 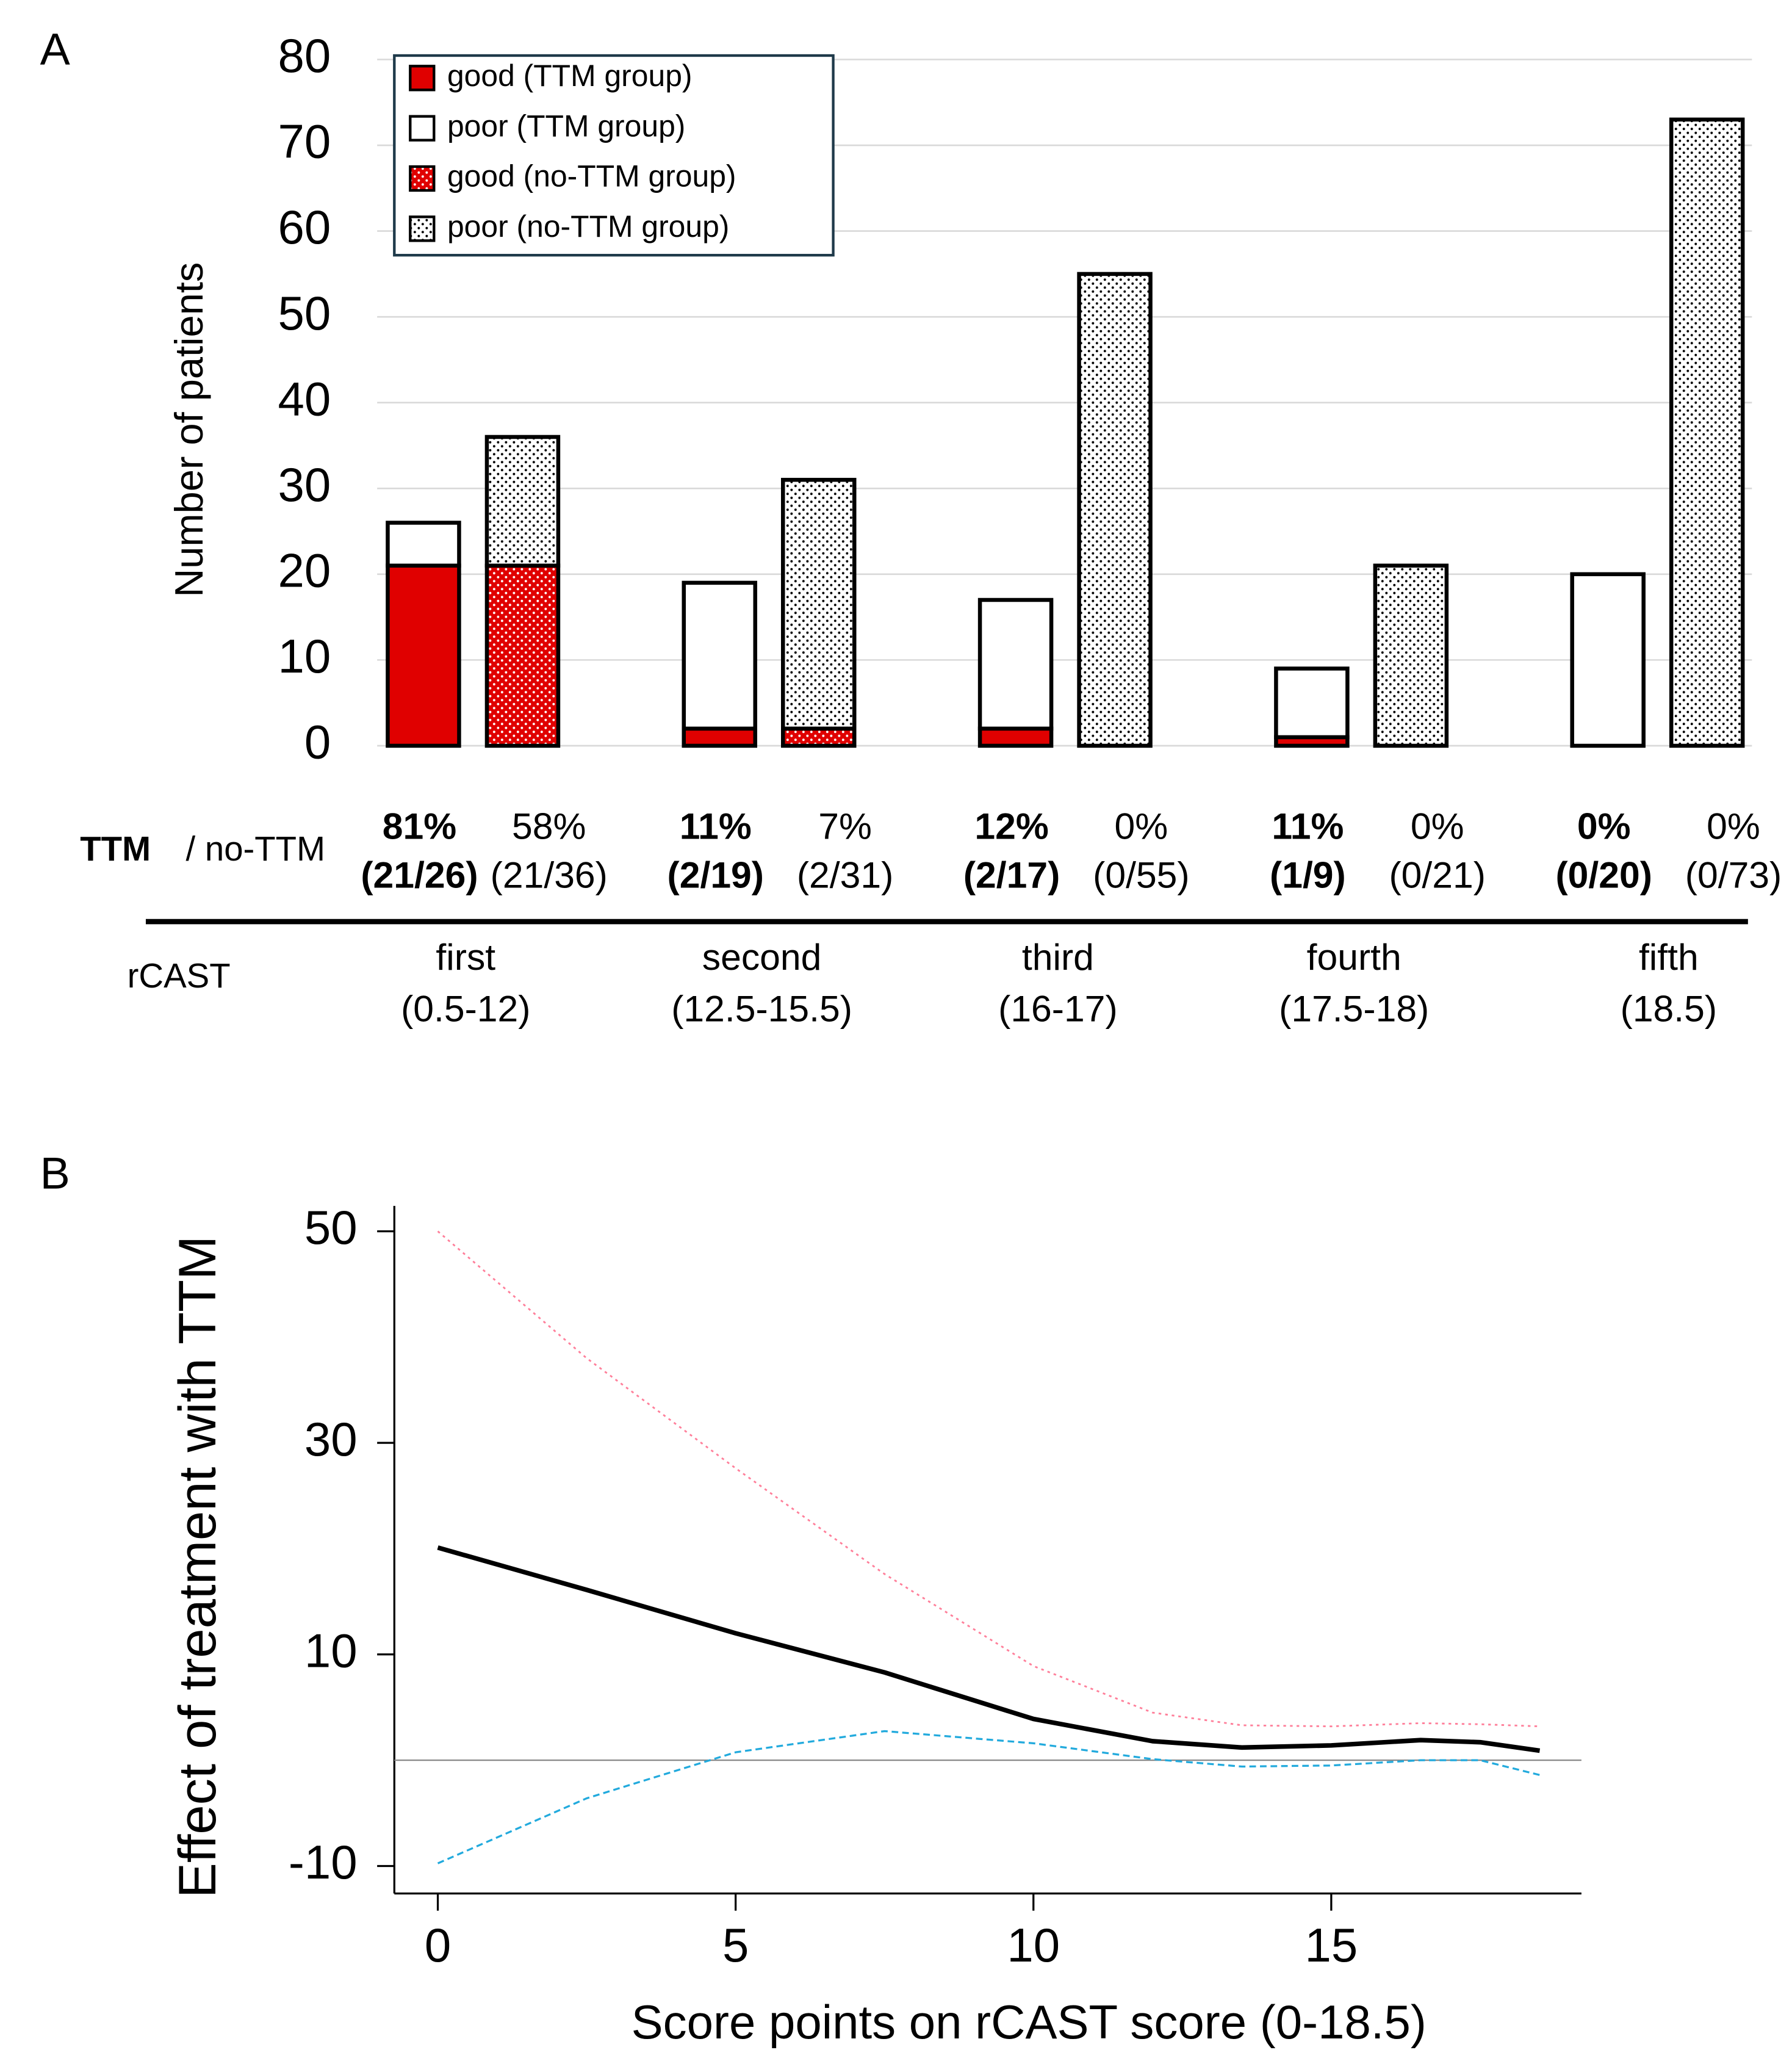 What do you see at coordinates (438, 1945) in the screenshot?
I see `x-tick-label: 0` at bounding box center [438, 1945].